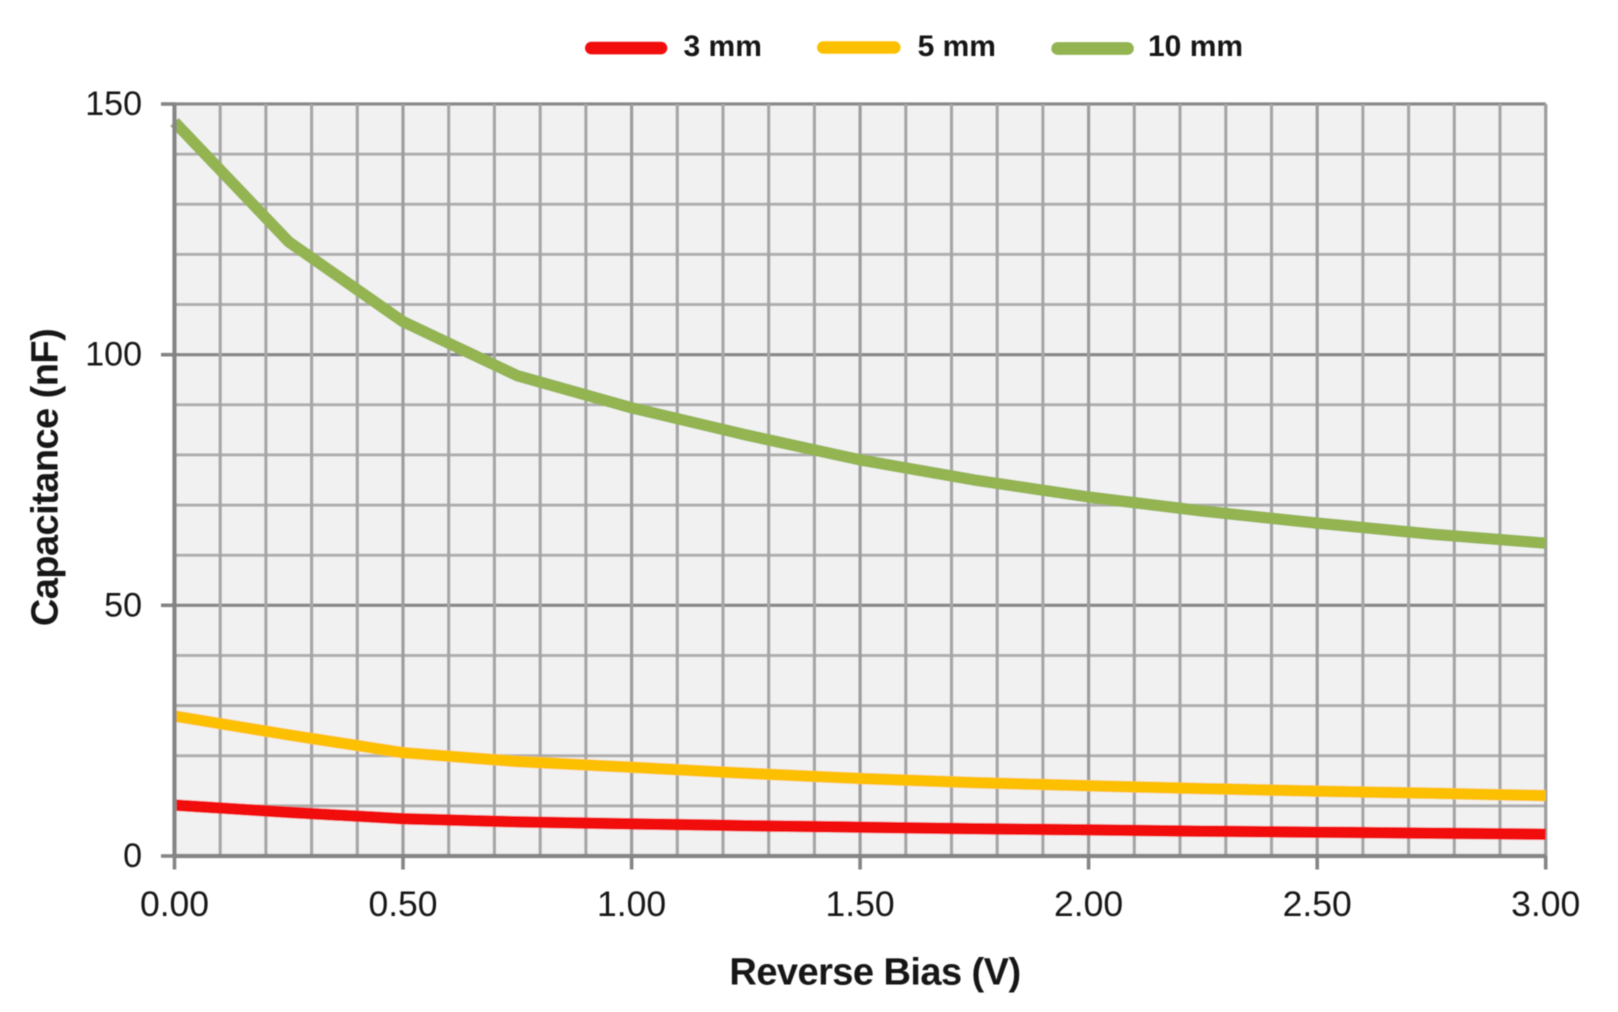 This screenshot has height=1012, width=1618. What do you see at coordinates (402, 904) in the screenshot?
I see `svg-text: 0.50` at bounding box center [402, 904].